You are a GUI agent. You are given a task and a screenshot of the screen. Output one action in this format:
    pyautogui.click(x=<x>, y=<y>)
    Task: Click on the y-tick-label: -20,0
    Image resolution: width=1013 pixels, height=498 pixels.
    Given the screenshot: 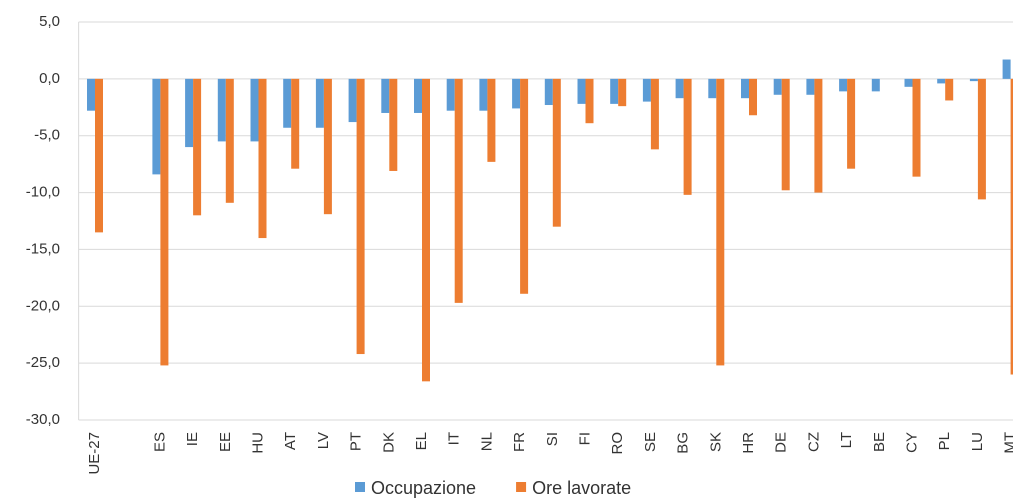 What is the action you would take?
    pyautogui.click(x=43, y=305)
    